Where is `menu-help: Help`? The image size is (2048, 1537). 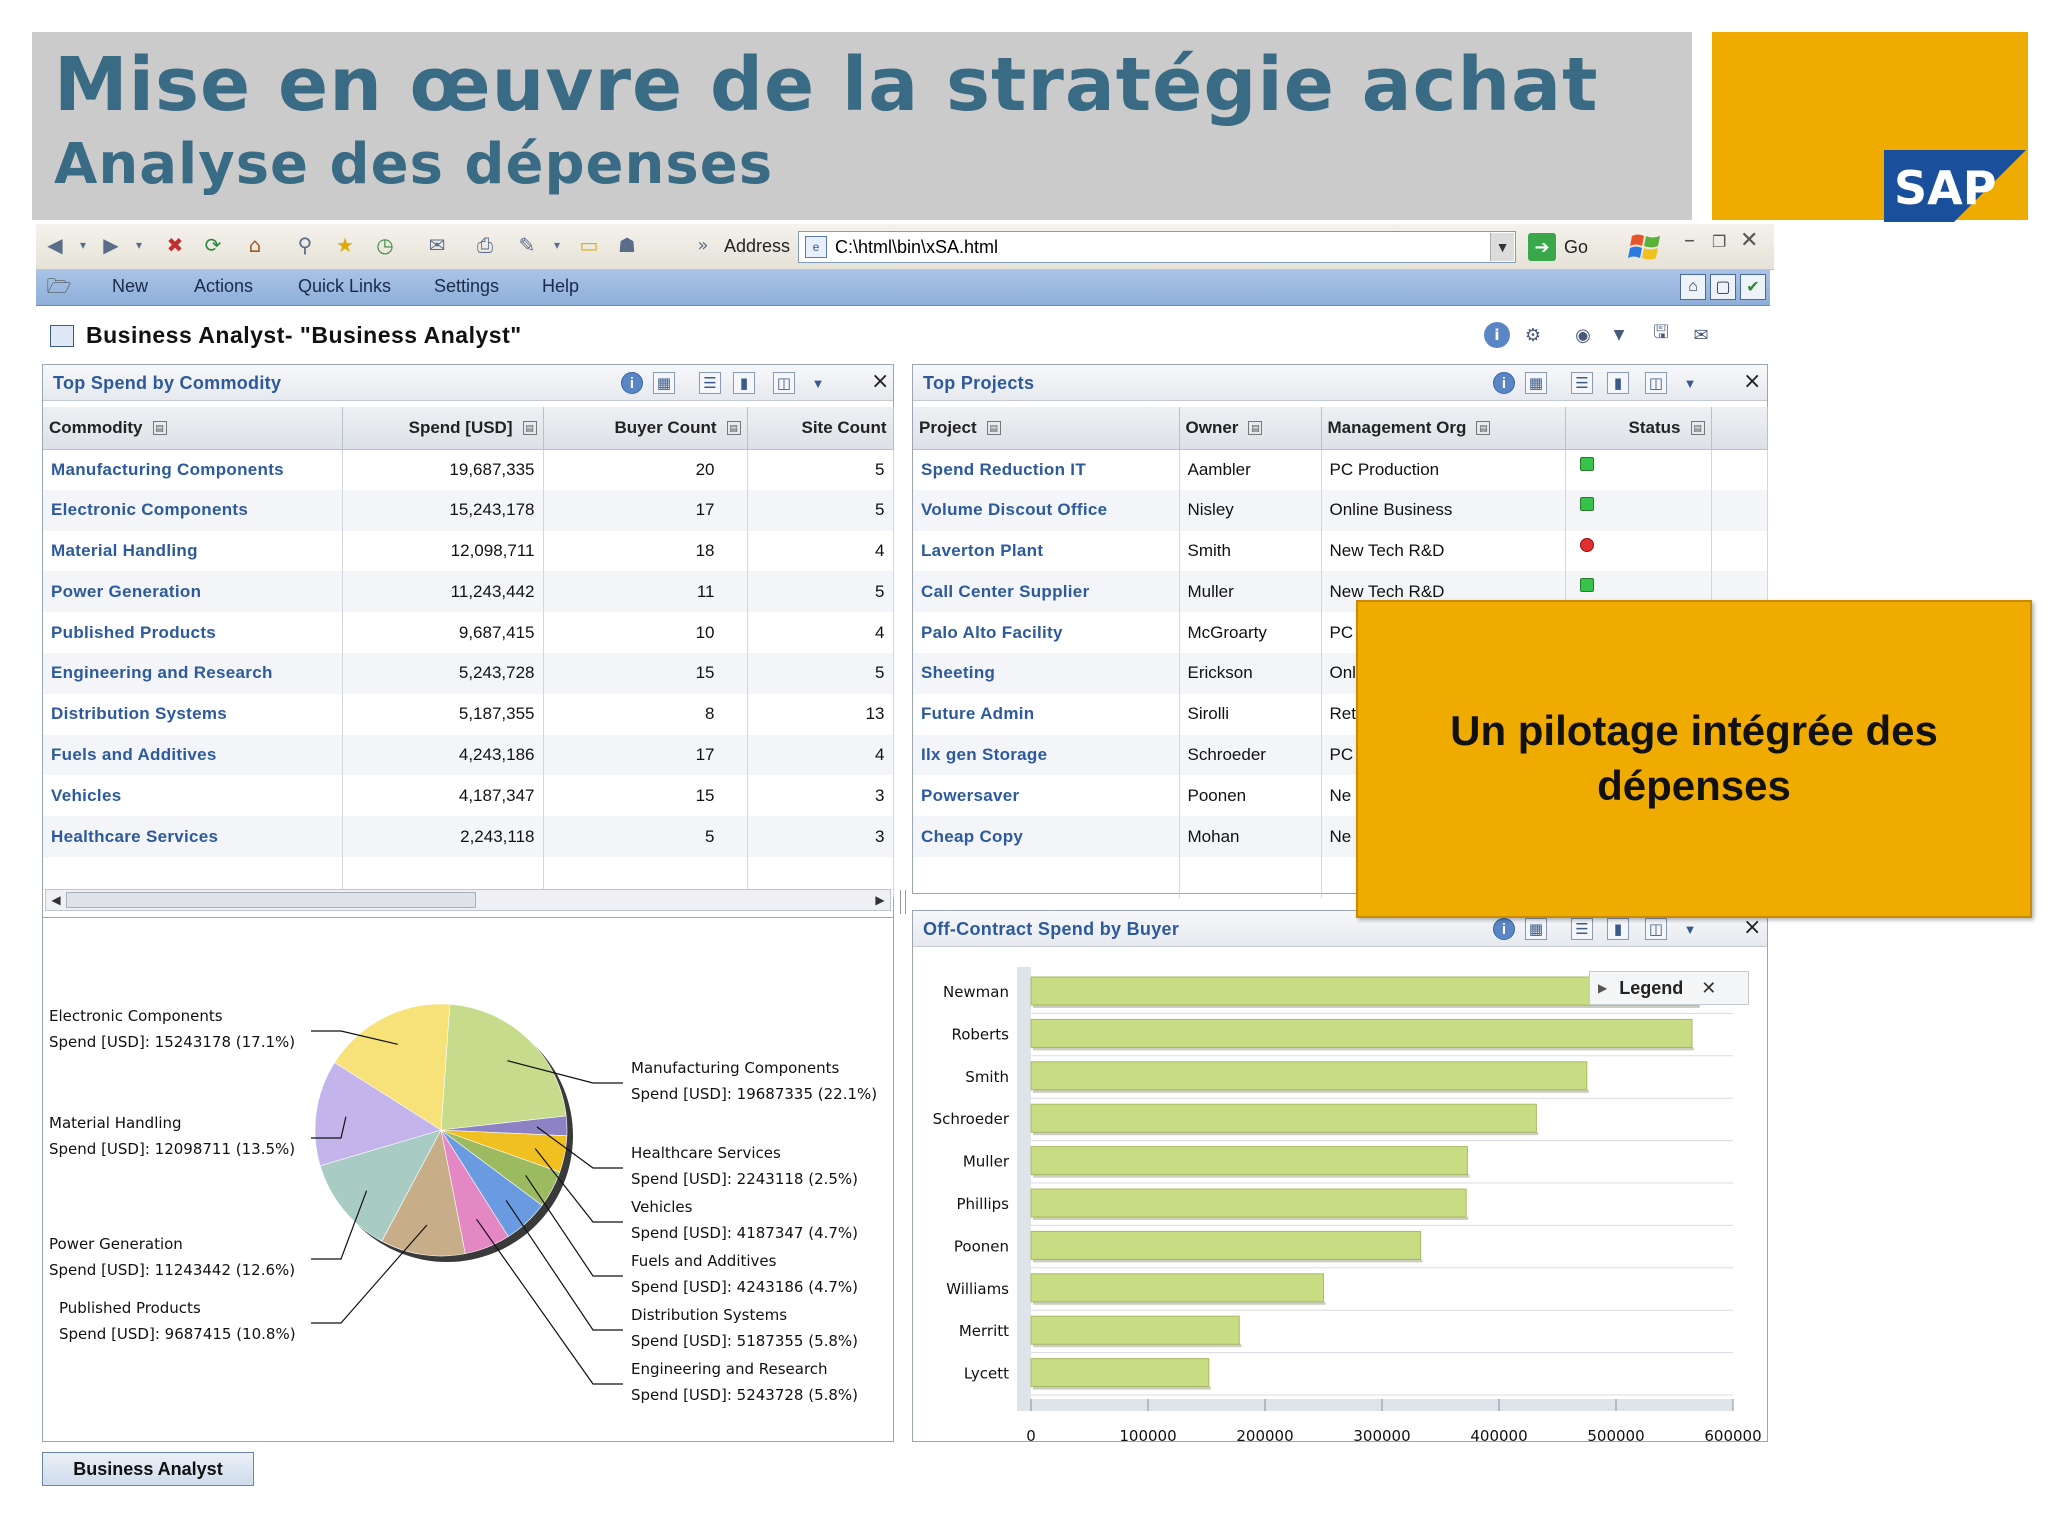
menu-help: Help is located at coordinates (561, 286).